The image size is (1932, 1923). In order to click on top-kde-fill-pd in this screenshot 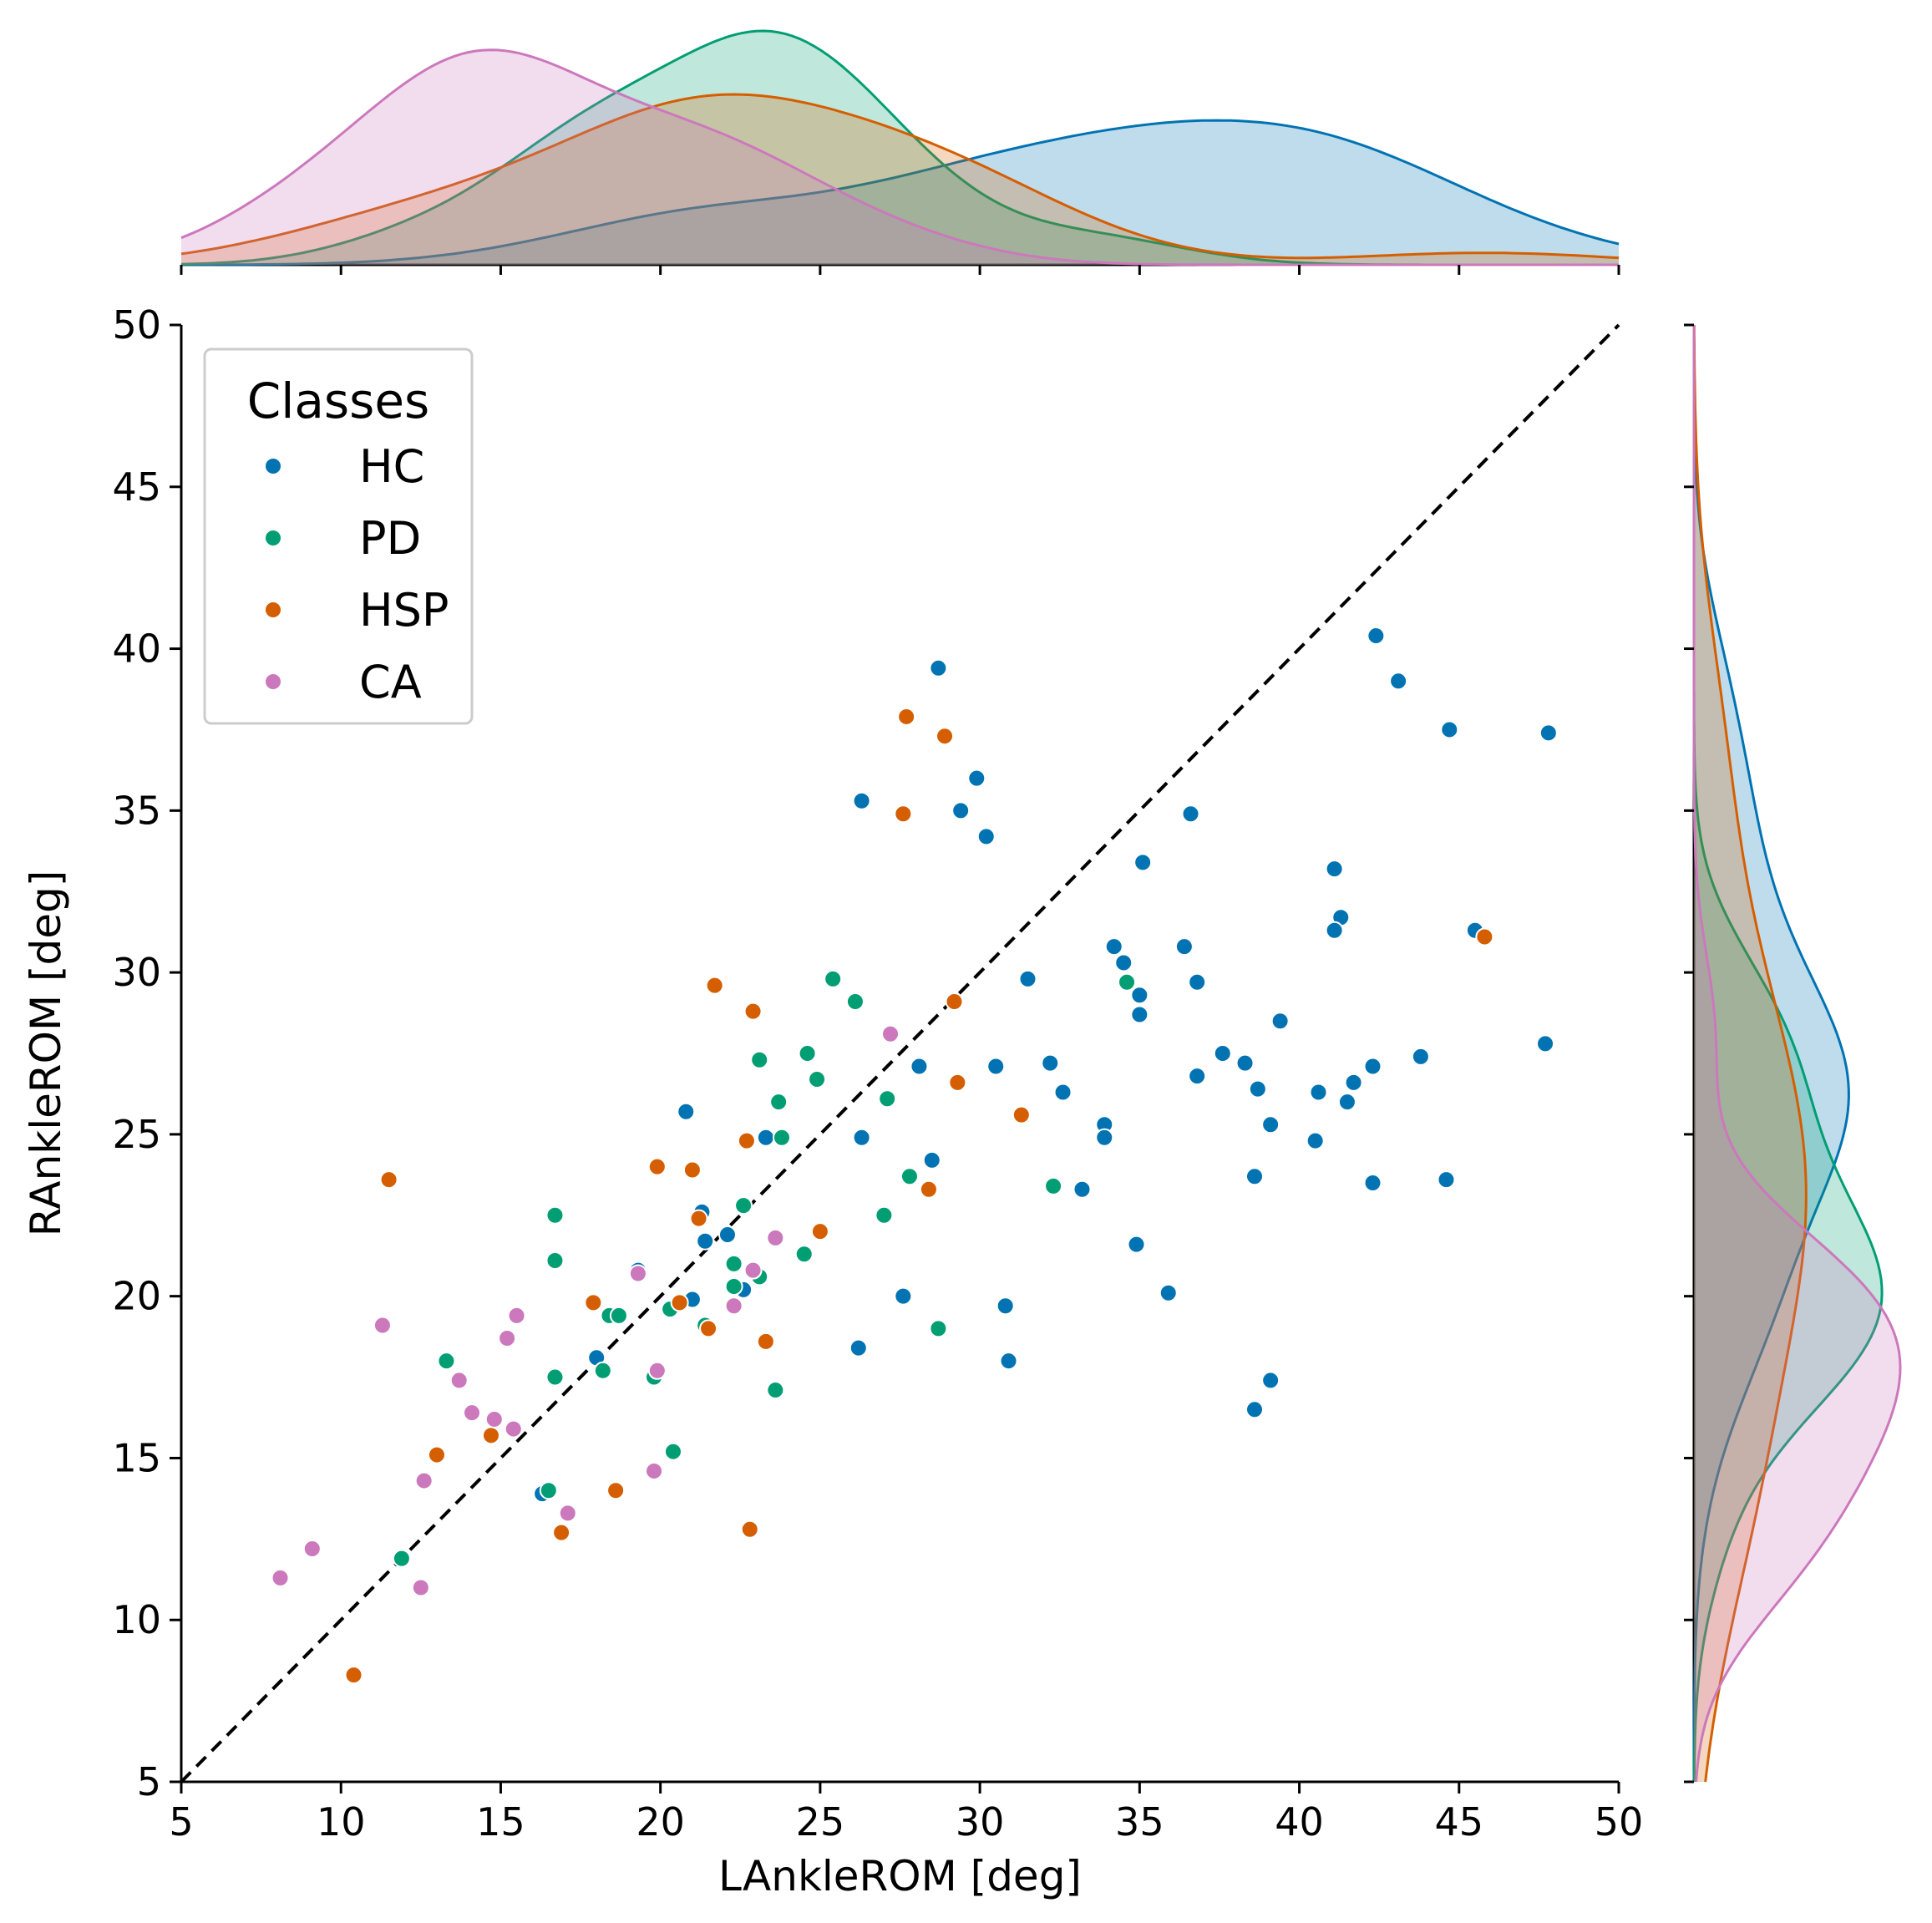, I will do `click(900, 148)`.